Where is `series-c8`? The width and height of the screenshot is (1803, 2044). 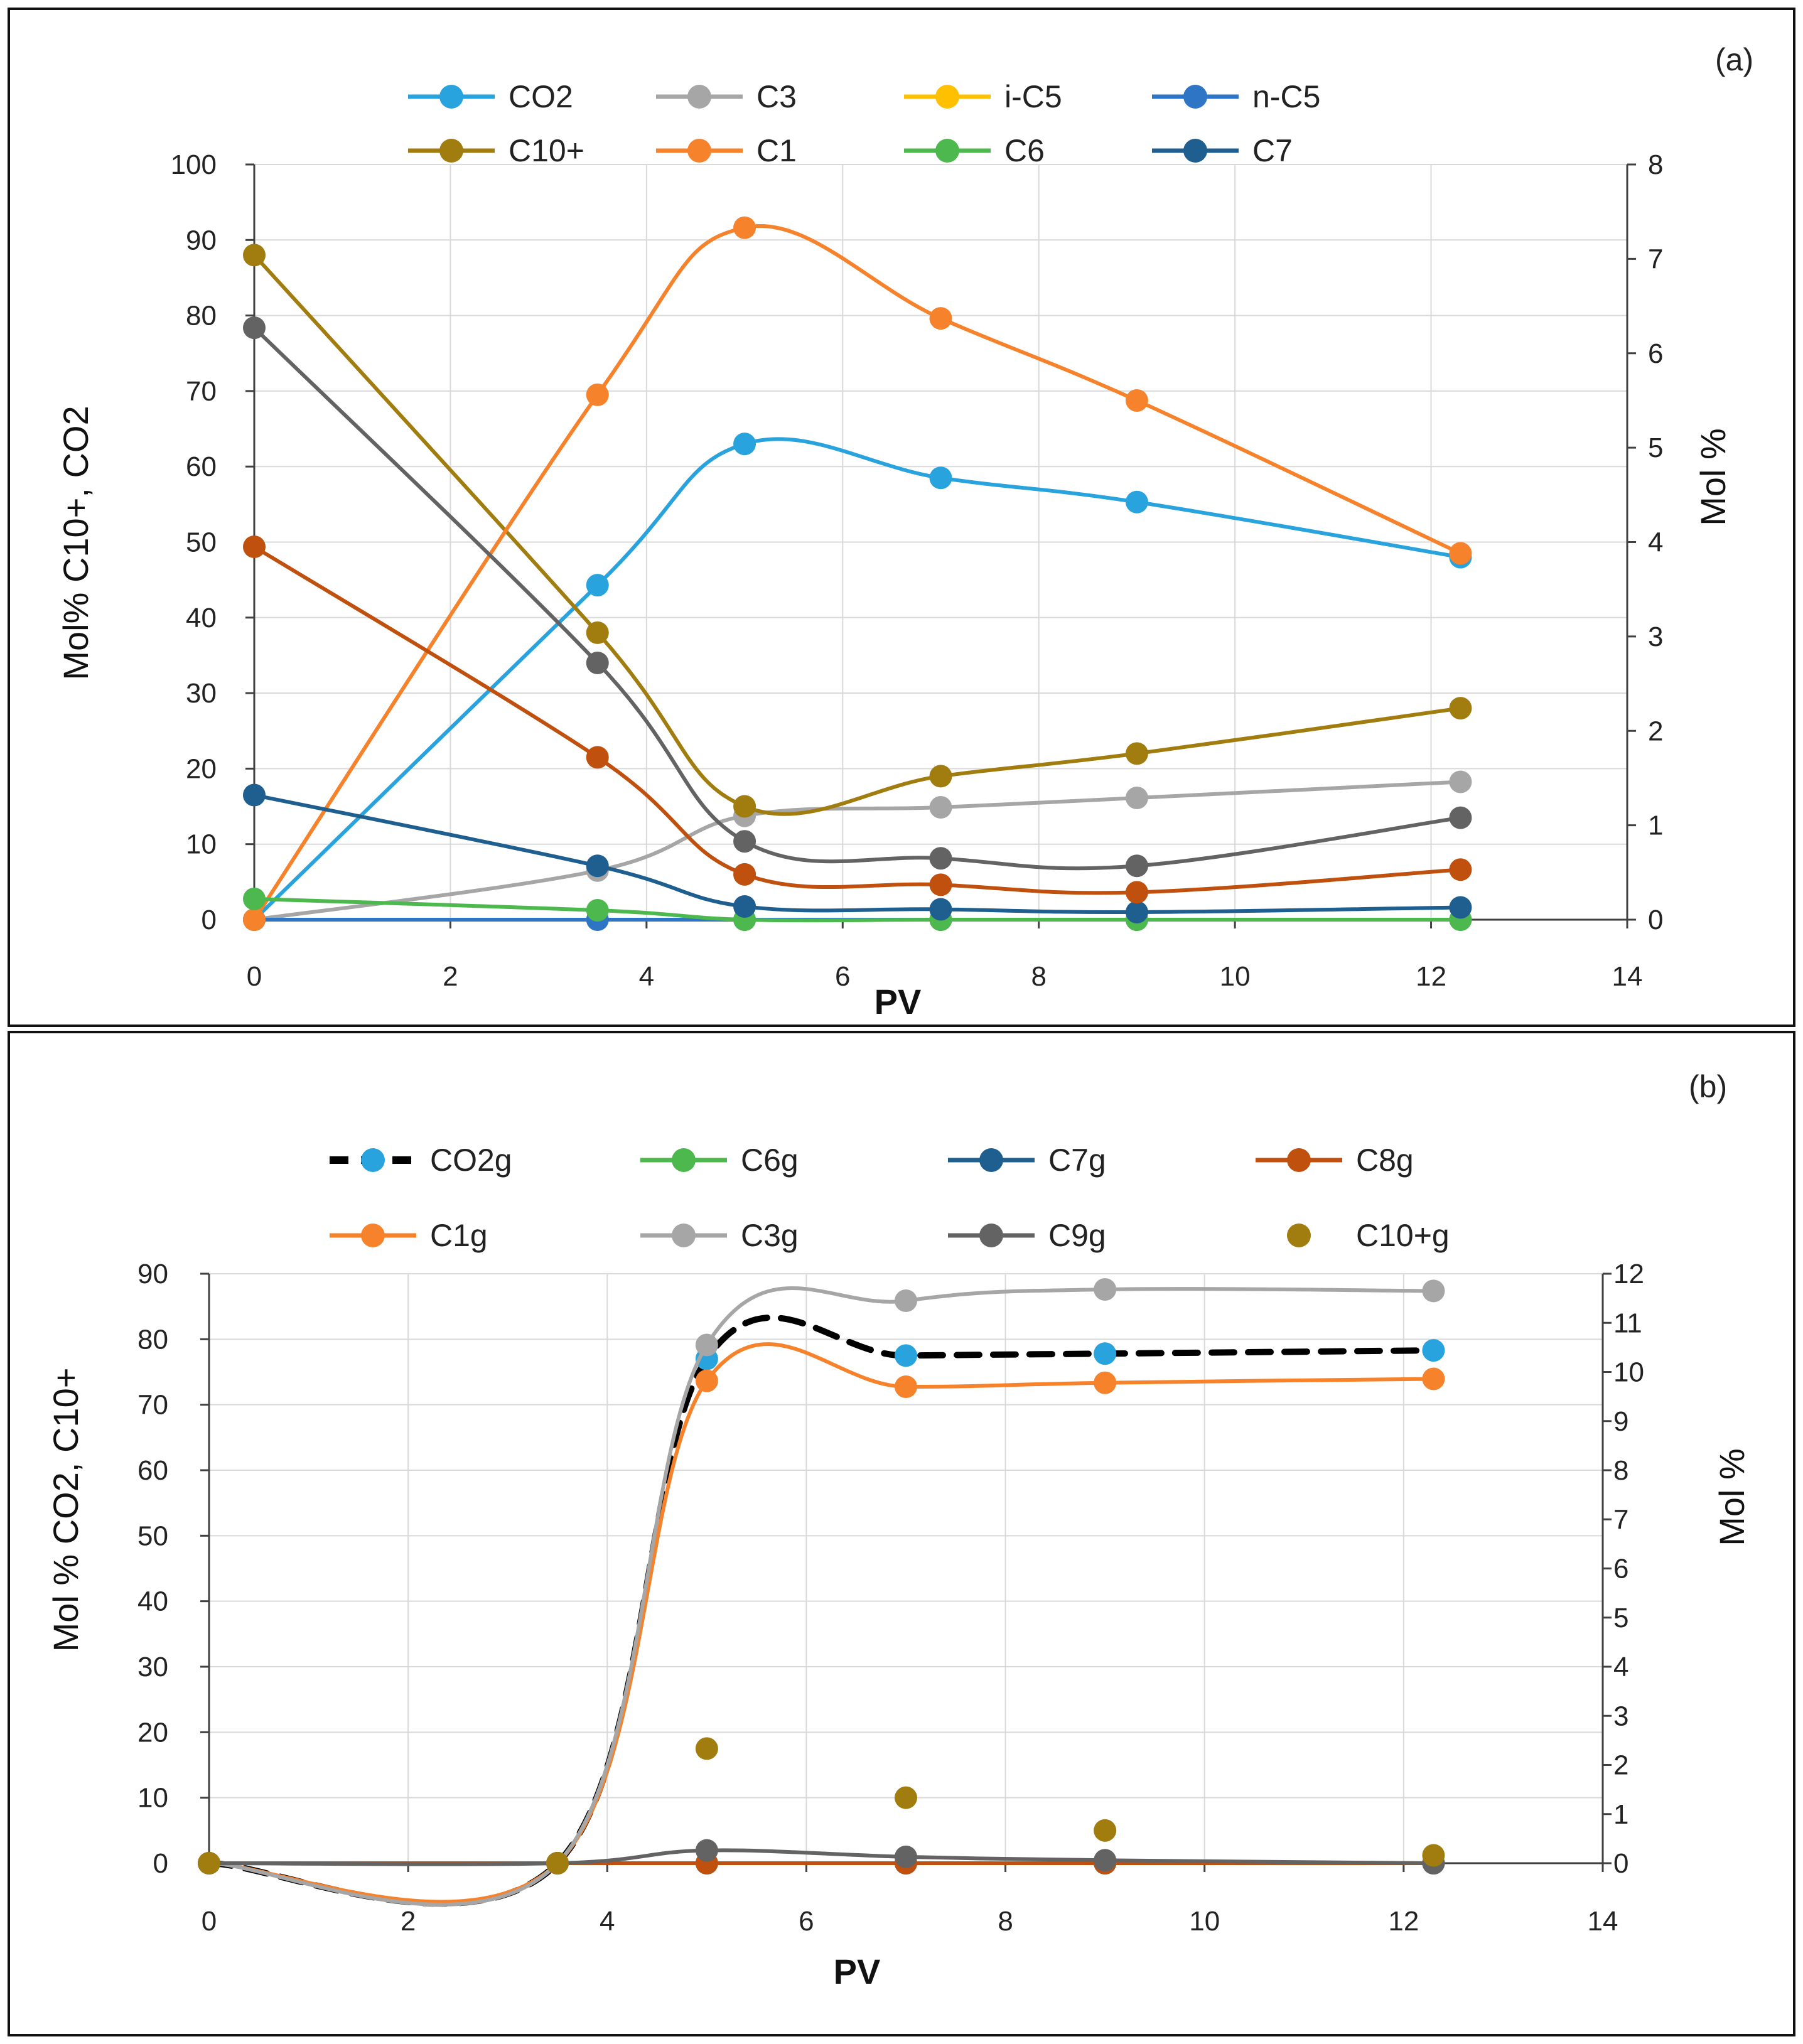
series-c8 is located at coordinates (857, 719).